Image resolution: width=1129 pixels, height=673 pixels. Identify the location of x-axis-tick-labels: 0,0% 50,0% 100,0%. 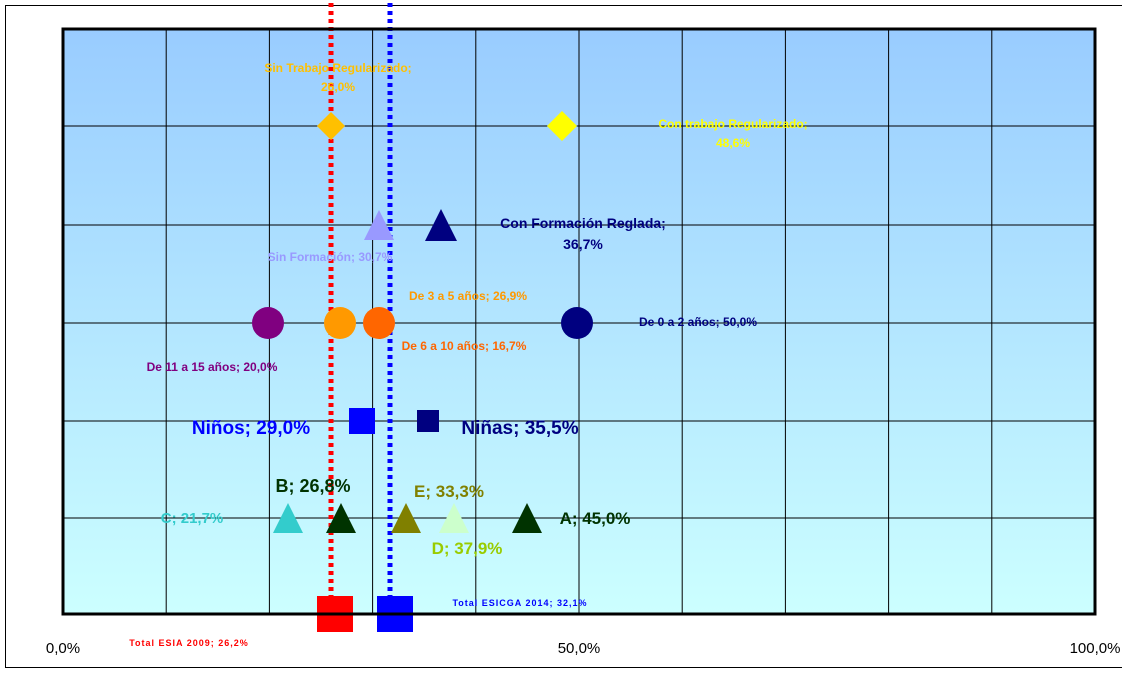
(583, 648).